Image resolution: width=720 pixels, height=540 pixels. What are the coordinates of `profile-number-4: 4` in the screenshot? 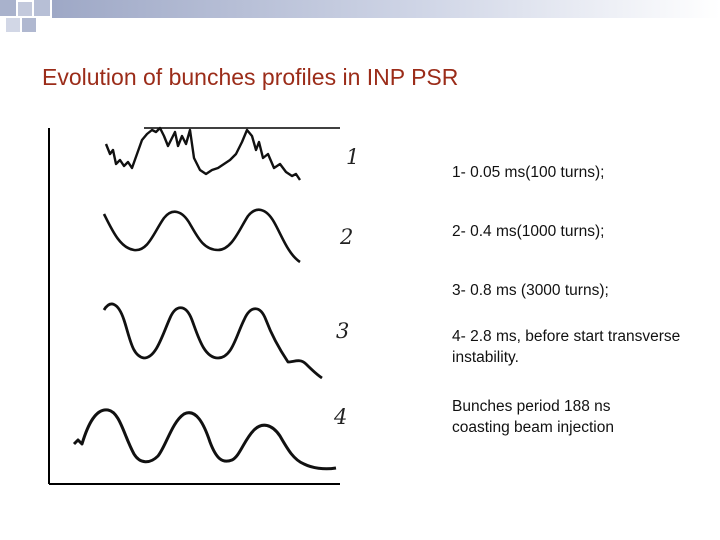 It's located at (340, 417).